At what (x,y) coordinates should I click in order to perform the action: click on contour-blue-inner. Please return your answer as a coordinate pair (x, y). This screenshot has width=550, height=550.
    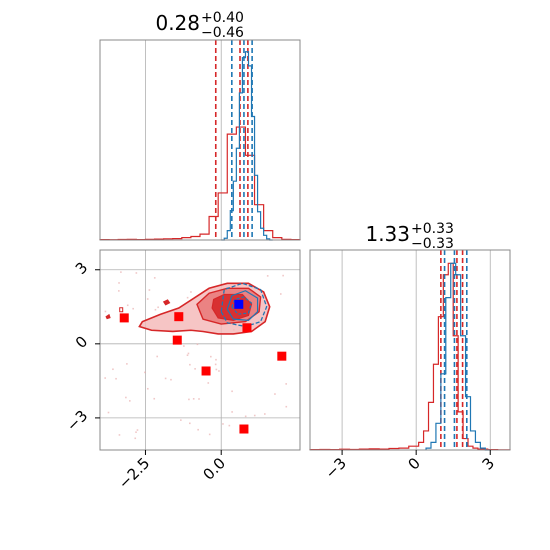
    Looking at the image, I should click on (242, 305).